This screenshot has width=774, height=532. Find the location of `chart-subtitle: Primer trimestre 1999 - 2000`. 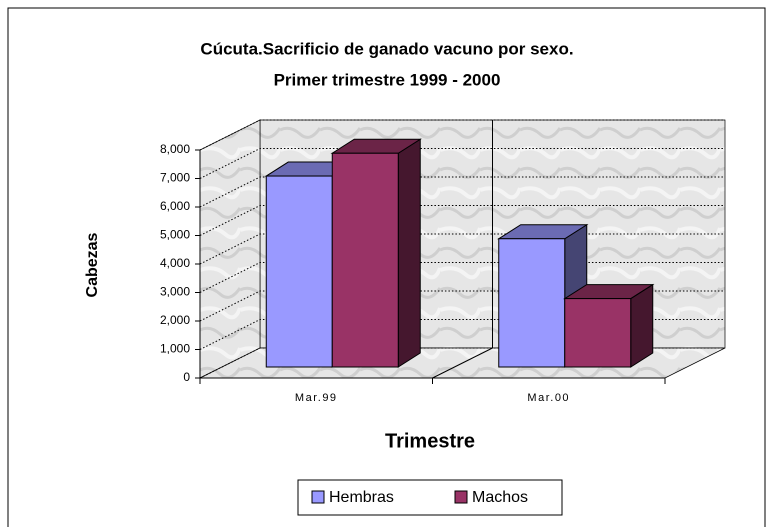

chart-subtitle: Primer trimestre 1999 - 2000 is located at coordinates (387, 79).